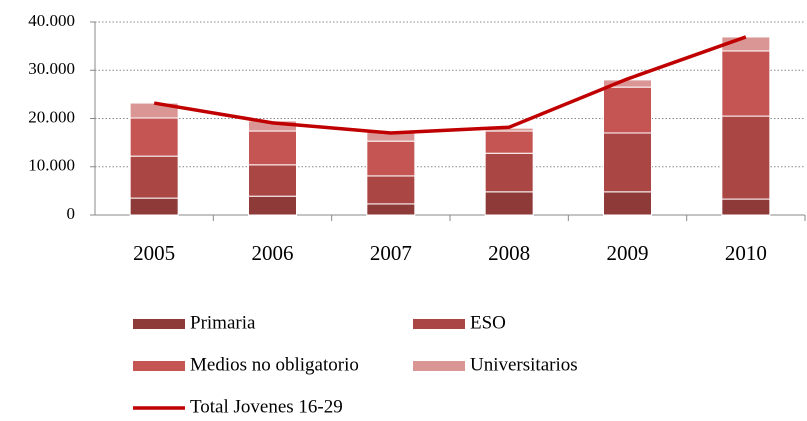  What do you see at coordinates (628, 253) in the screenshot?
I see `x-tick-label: 2009` at bounding box center [628, 253].